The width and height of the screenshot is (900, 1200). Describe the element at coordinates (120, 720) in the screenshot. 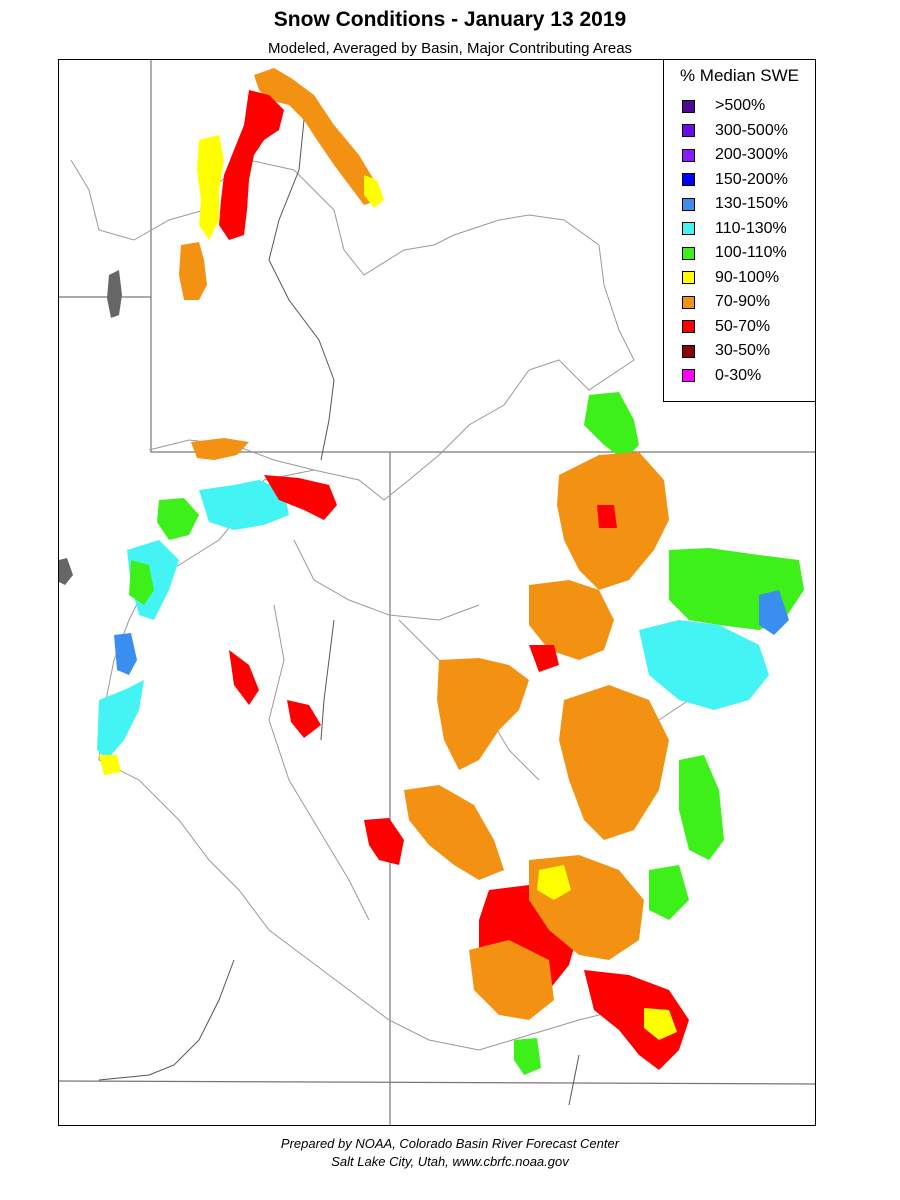

I see `area-110-130-south-wasatch` at that location.